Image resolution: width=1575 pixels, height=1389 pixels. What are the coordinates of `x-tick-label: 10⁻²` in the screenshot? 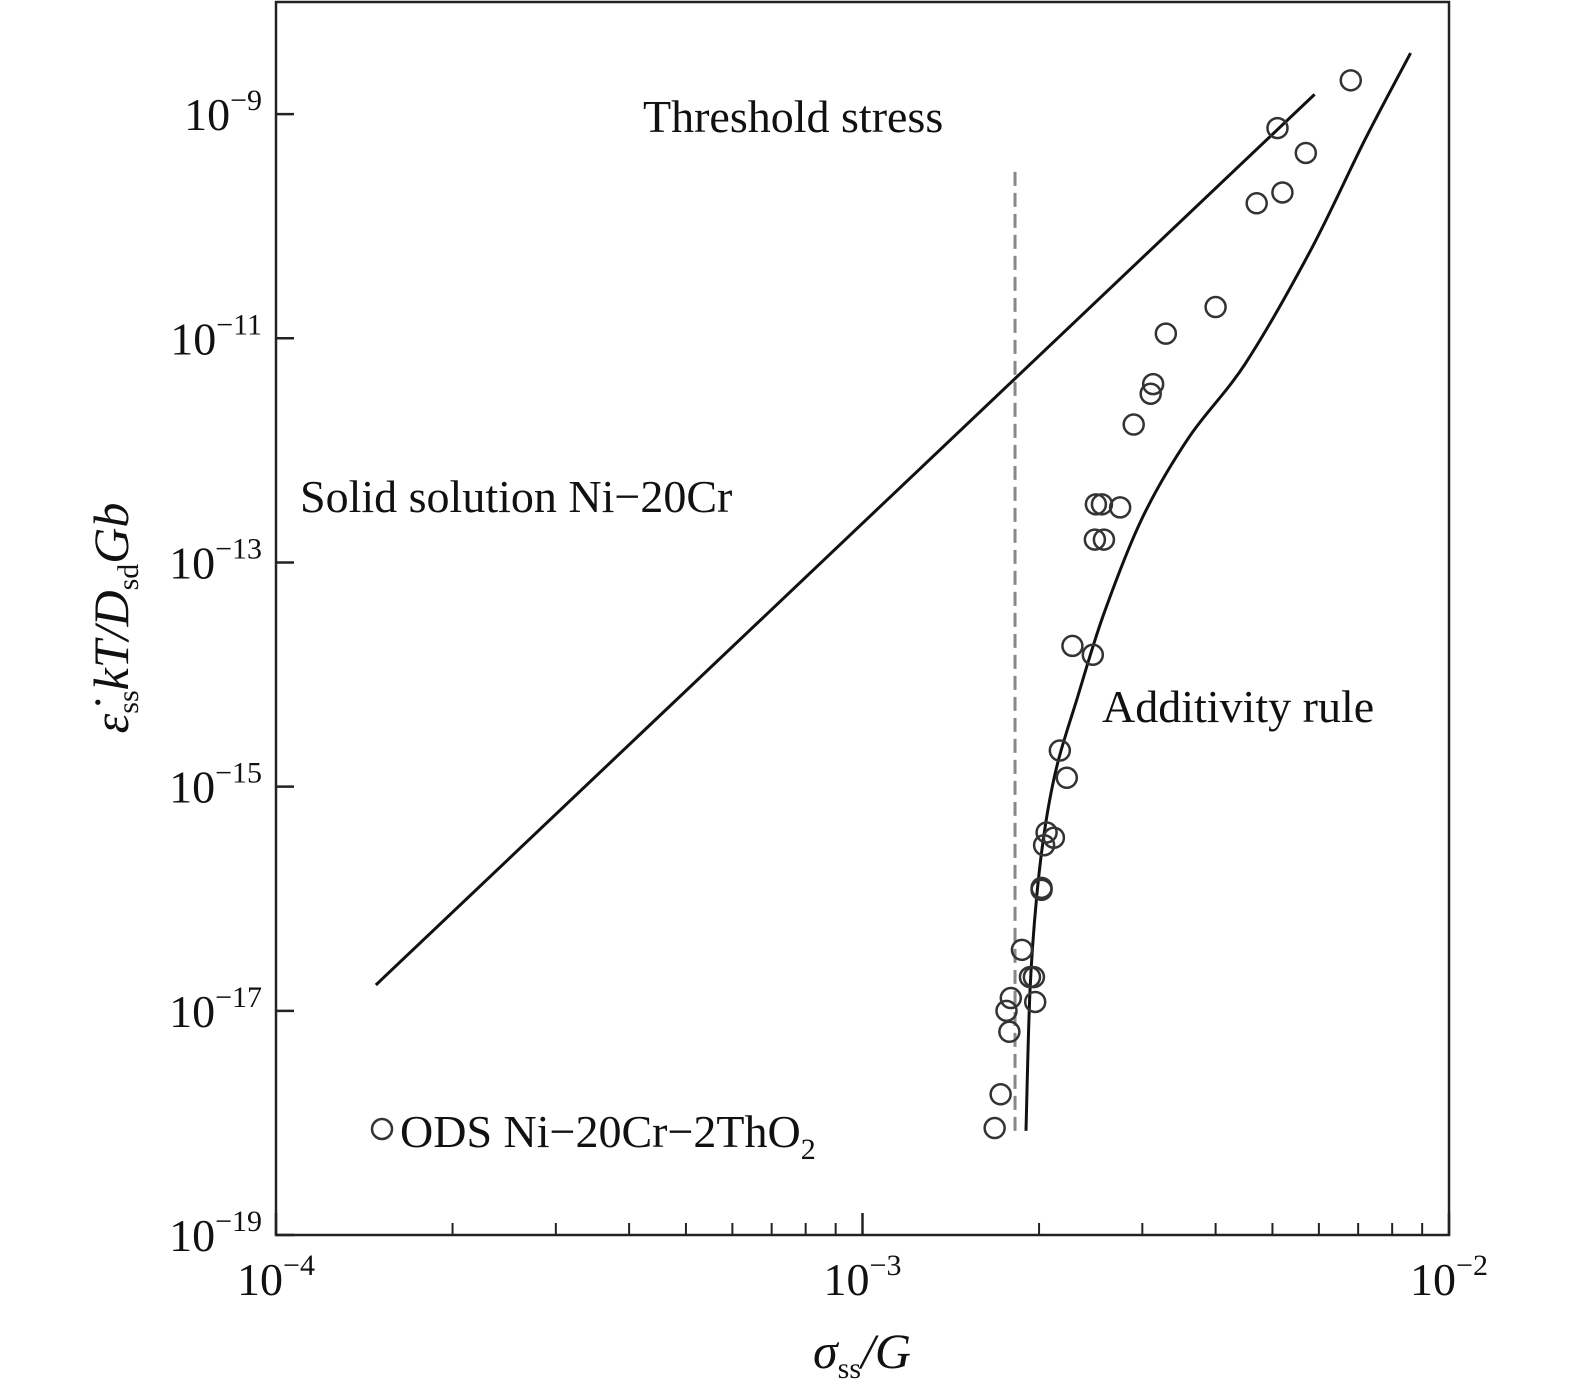 It's located at (1449, 1277).